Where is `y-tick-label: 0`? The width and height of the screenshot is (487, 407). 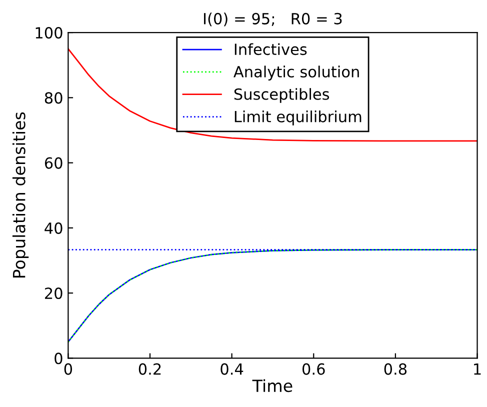 y-tick-label: 0 is located at coordinates (58, 358).